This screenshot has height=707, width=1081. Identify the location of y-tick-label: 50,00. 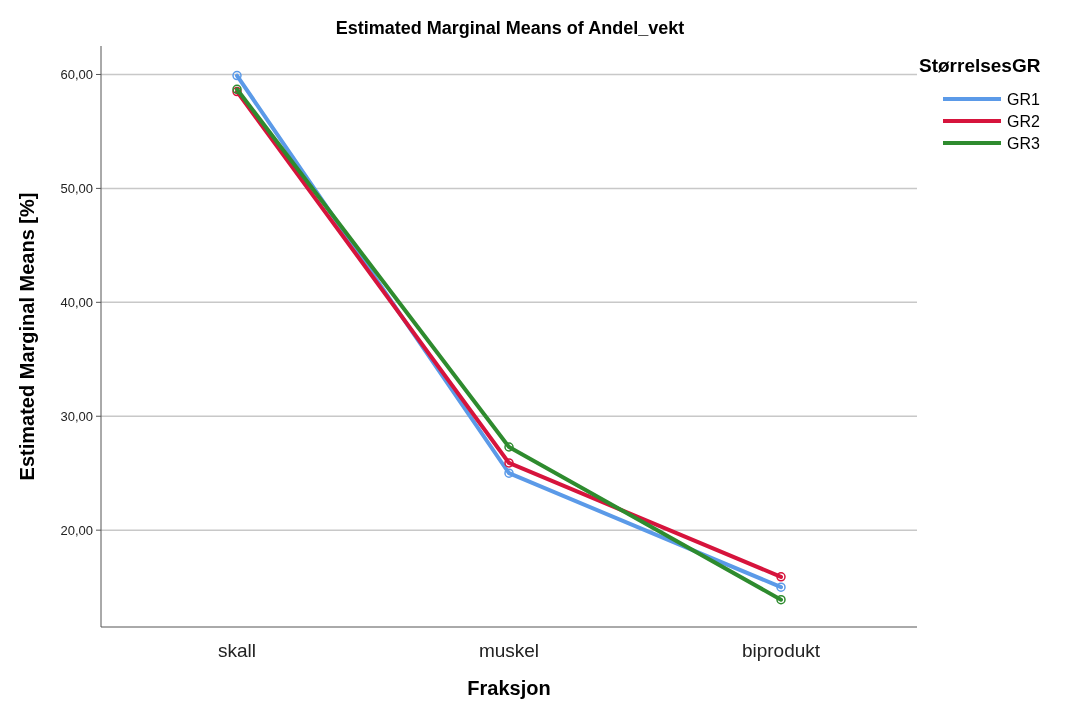
(76, 188).